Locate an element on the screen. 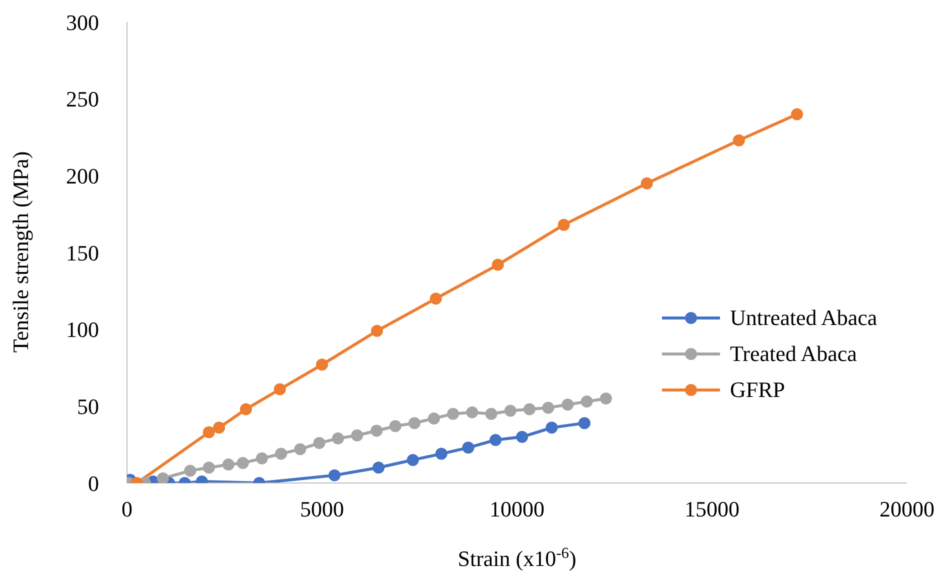  x-tick-label: 15000 is located at coordinates (712, 509).